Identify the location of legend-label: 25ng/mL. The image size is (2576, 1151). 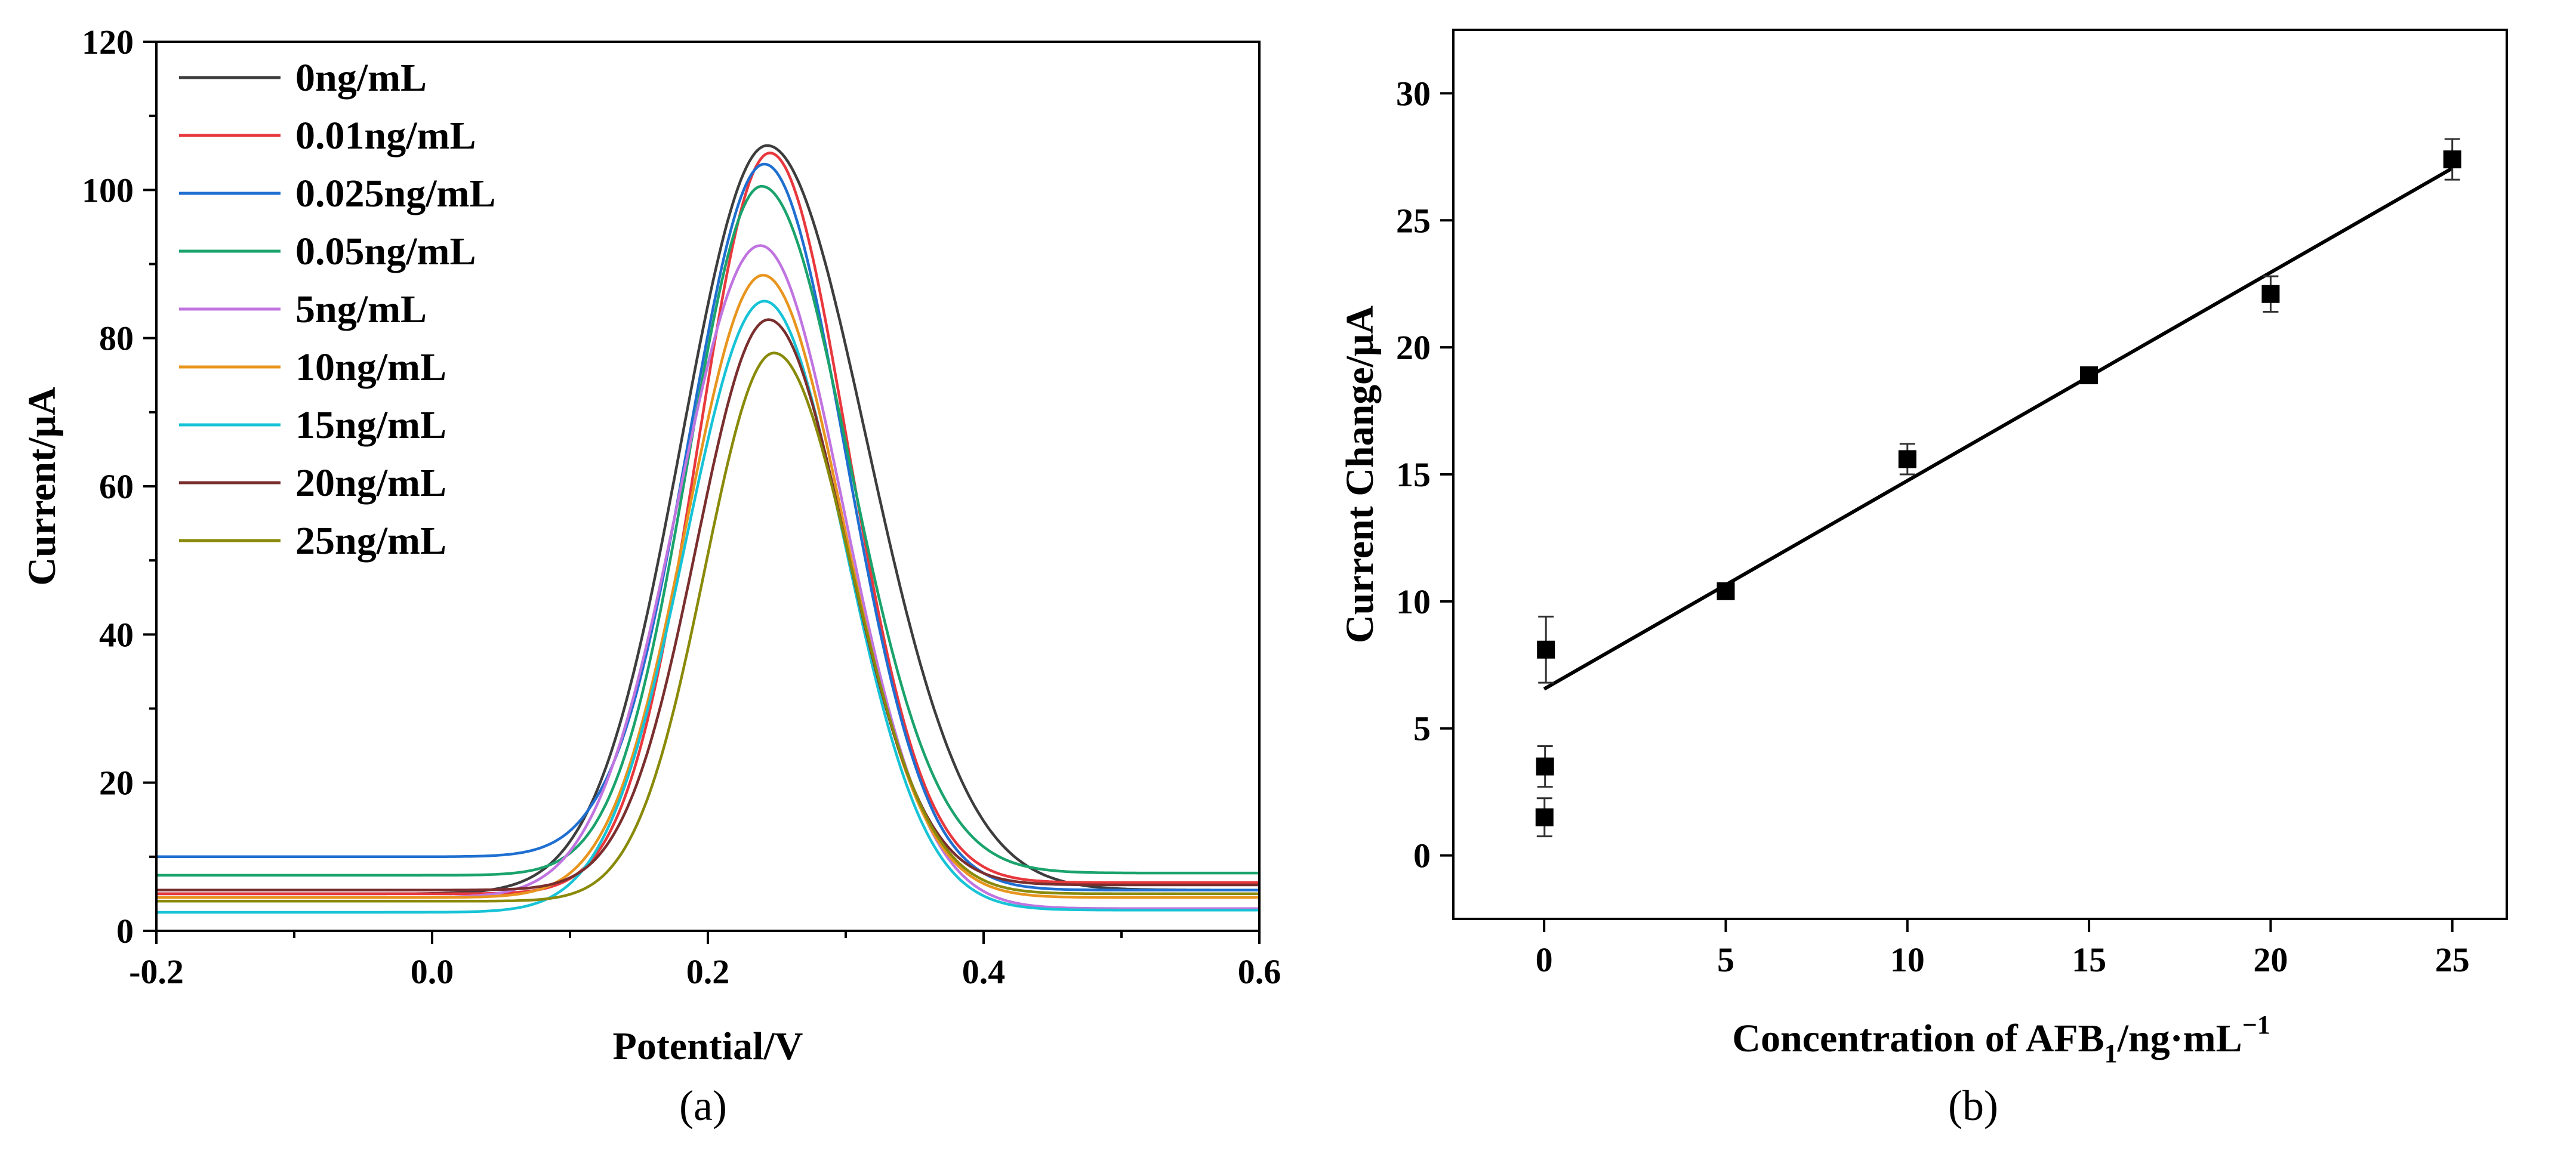
(370, 541).